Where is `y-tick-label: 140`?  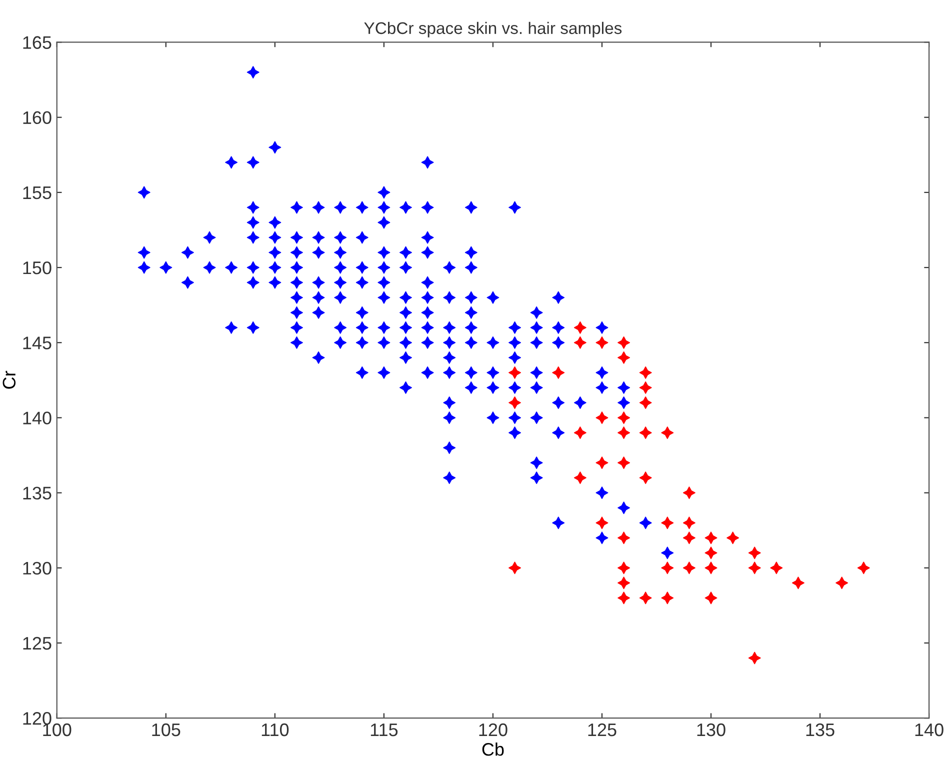
y-tick-label: 140 is located at coordinates (37, 418).